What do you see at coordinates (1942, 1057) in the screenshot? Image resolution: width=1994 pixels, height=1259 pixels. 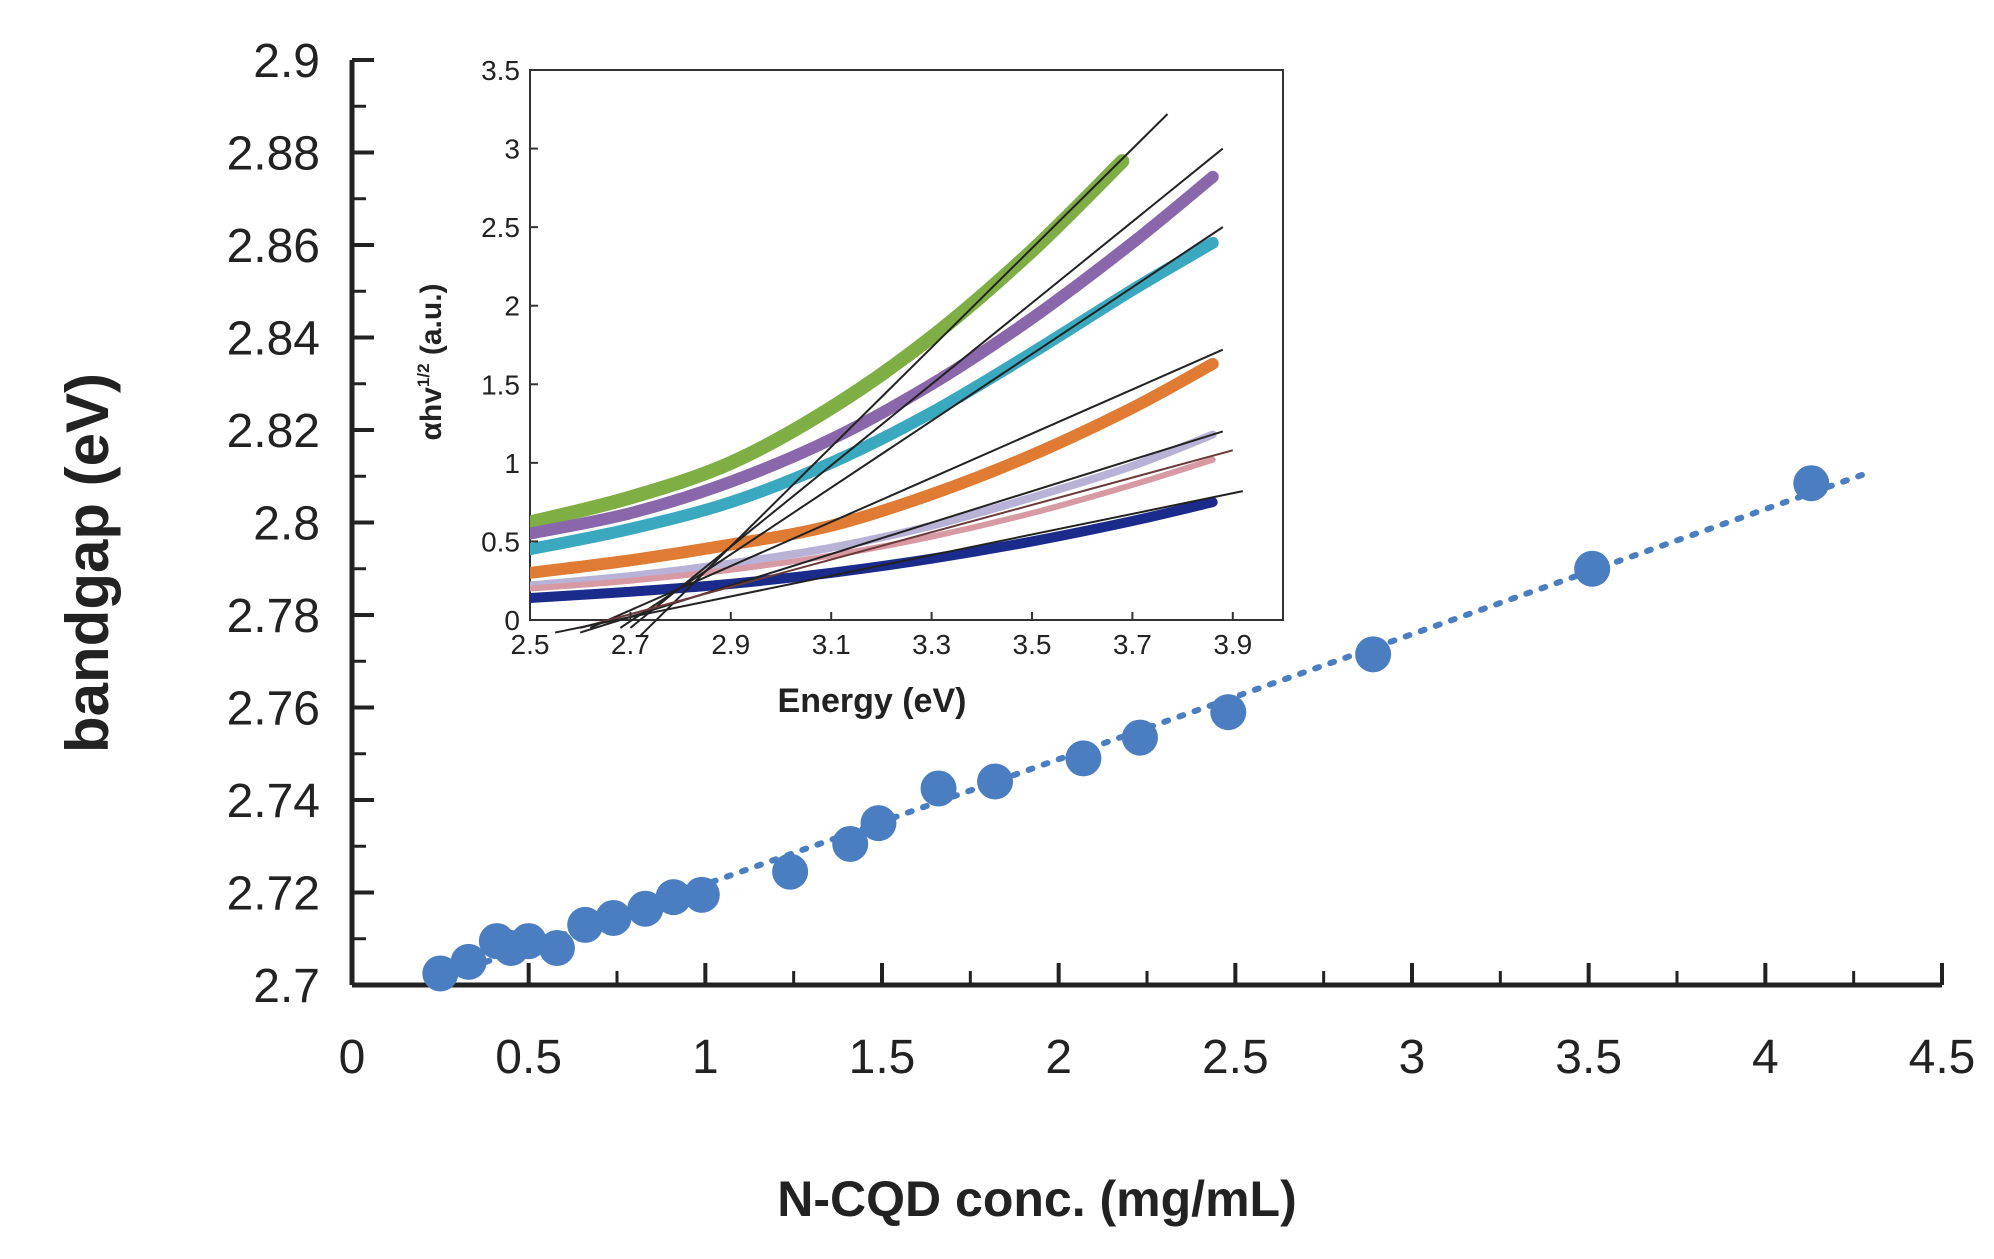 I see `main-x-tick-label: 4.5` at bounding box center [1942, 1057].